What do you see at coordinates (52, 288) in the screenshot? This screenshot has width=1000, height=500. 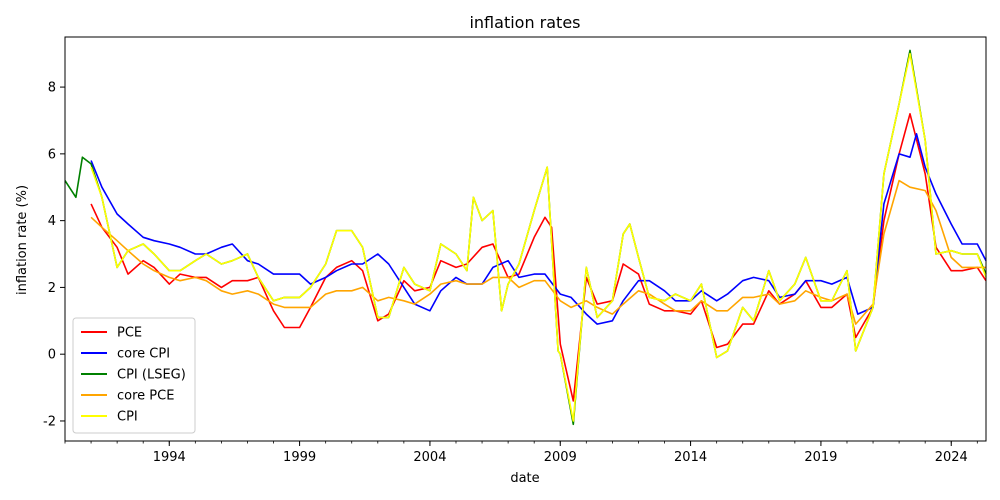 I see `y-tick-label: 2` at bounding box center [52, 288].